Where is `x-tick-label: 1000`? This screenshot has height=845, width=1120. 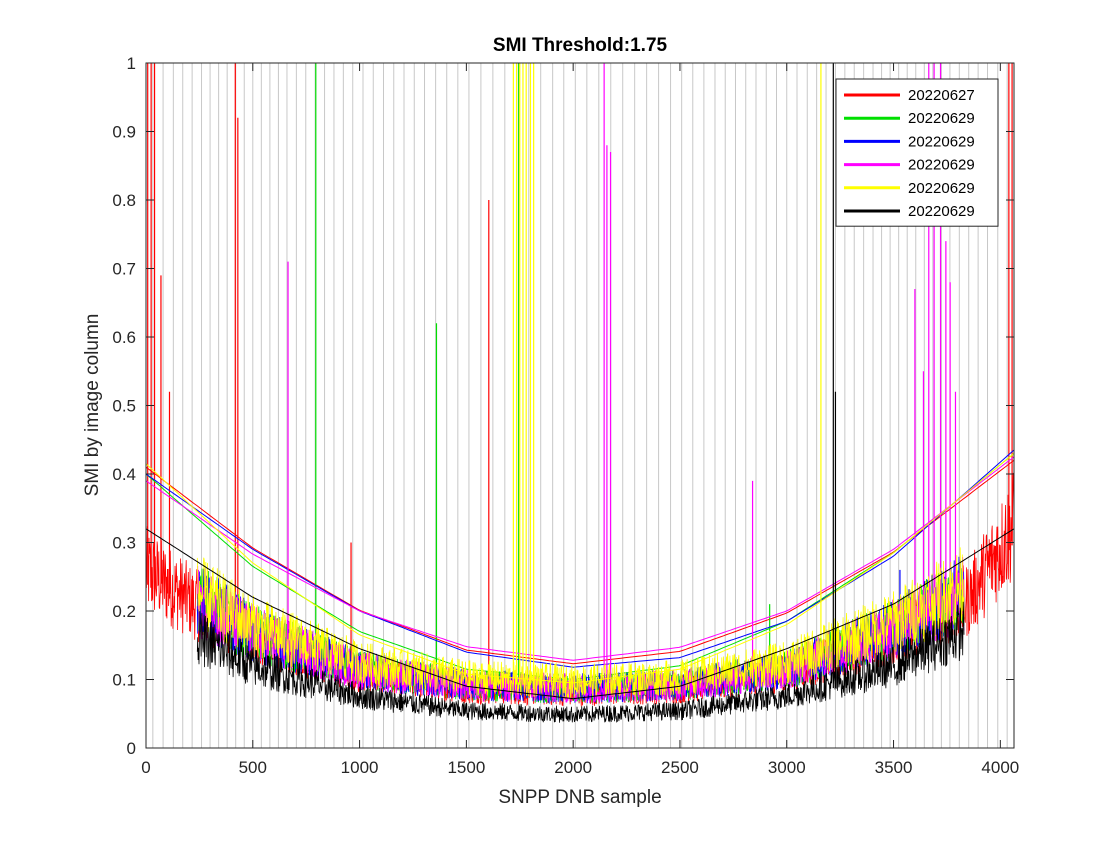 x-tick-label: 1000 is located at coordinates (360, 767).